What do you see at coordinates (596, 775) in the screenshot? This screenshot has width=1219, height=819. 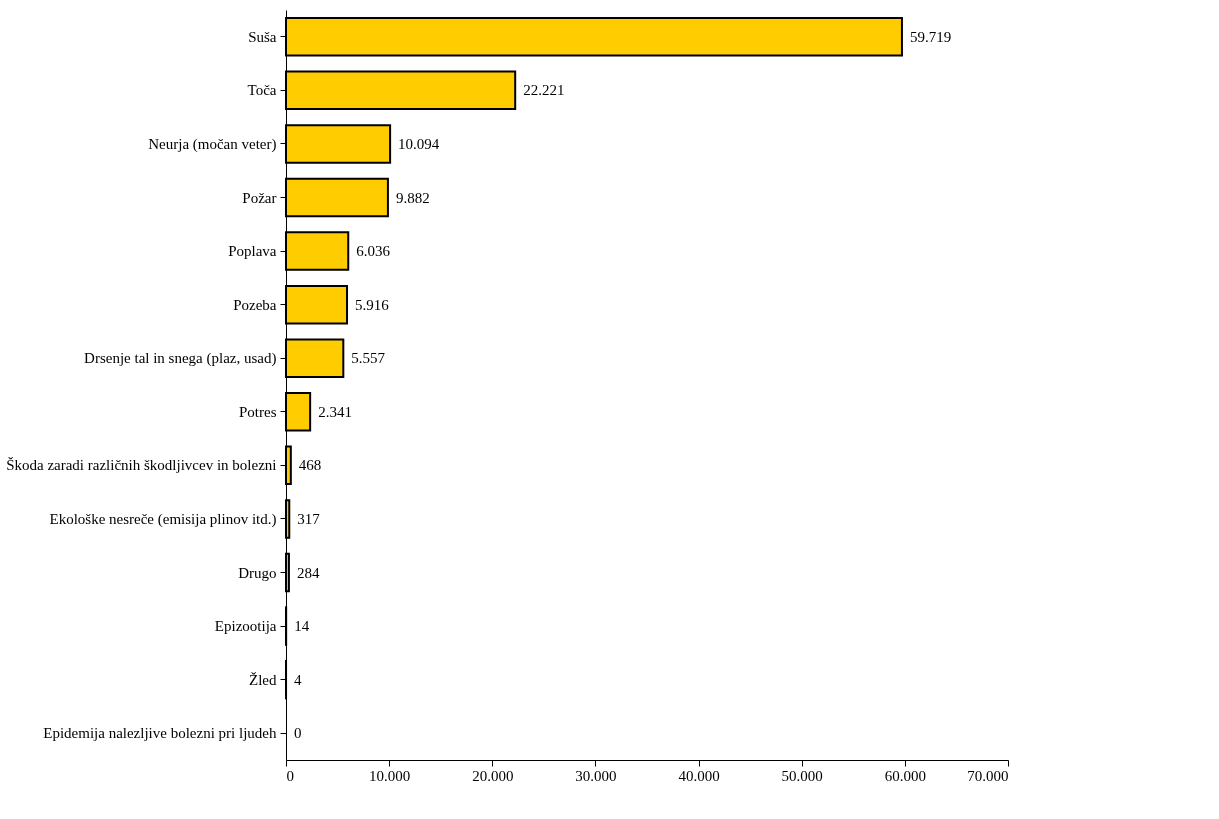 I see `x-tick-label: 30.000` at bounding box center [596, 775].